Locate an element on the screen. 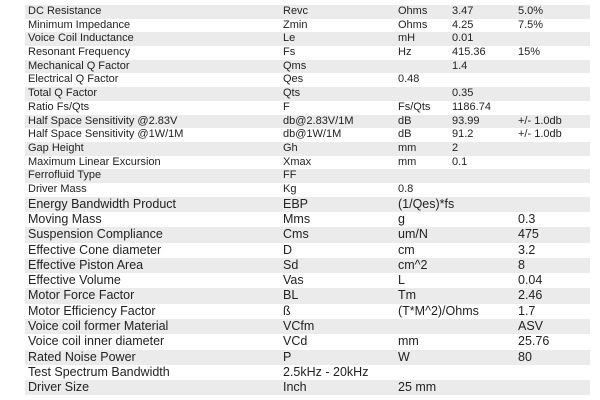  parameter-name-cell: Motor Force Factor is located at coordinates (81, 295).